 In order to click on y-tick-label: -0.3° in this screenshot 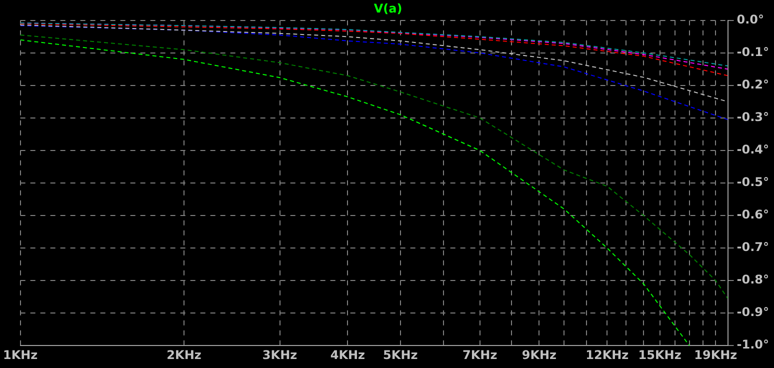, I will do `click(753, 117)`.